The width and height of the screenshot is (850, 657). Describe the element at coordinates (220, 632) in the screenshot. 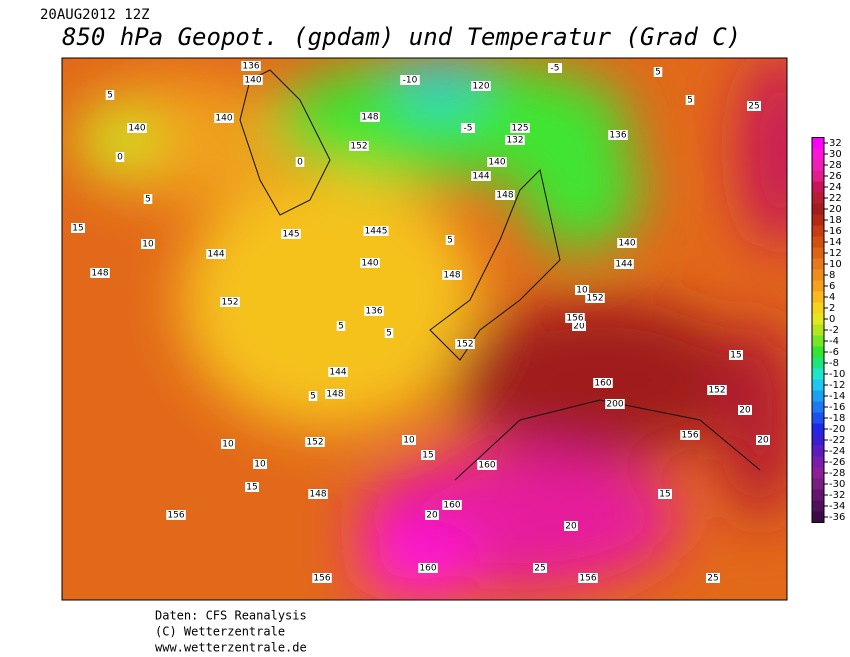

I see `footer-line: (C) Wetterzentrale` at that location.